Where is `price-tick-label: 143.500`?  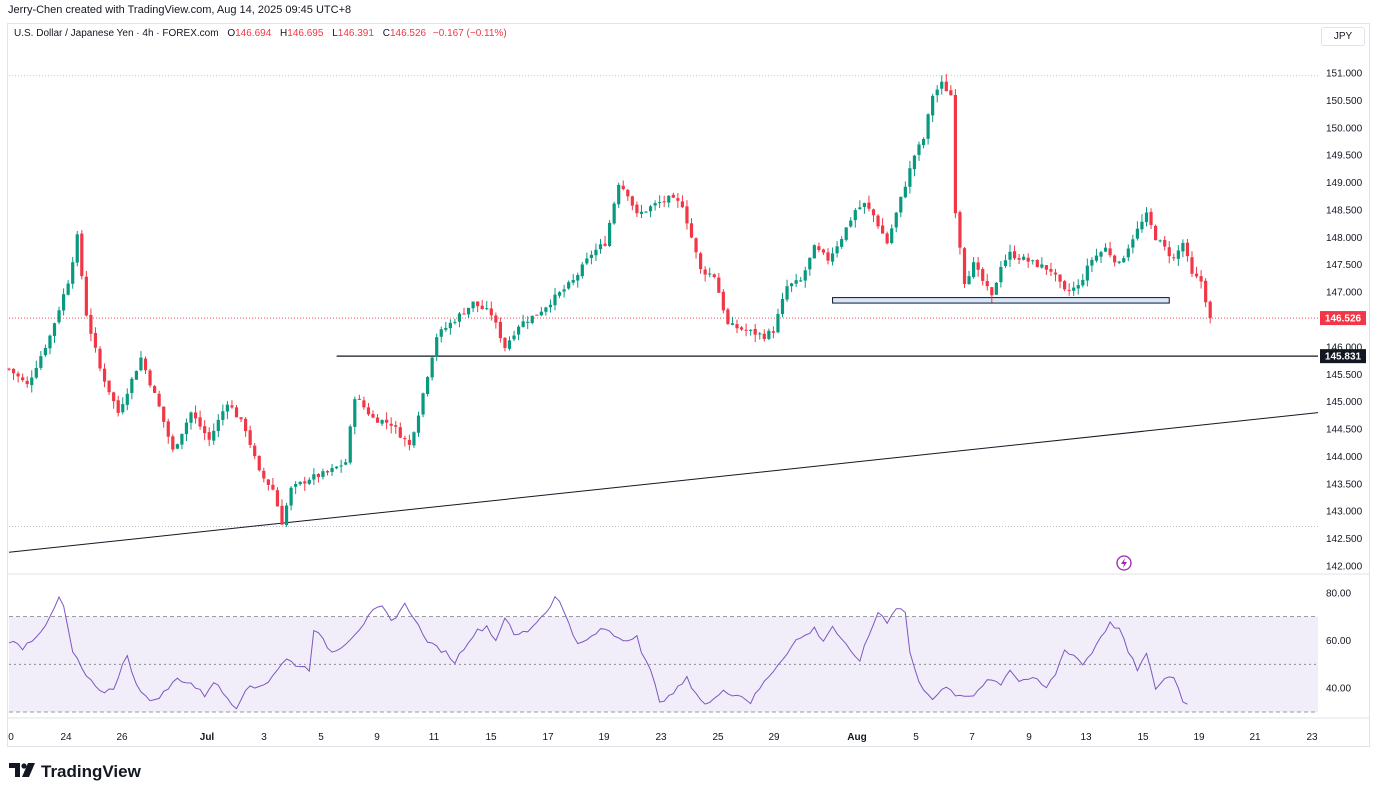 price-tick-label: 143.500 is located at coordinates (1344, 484).